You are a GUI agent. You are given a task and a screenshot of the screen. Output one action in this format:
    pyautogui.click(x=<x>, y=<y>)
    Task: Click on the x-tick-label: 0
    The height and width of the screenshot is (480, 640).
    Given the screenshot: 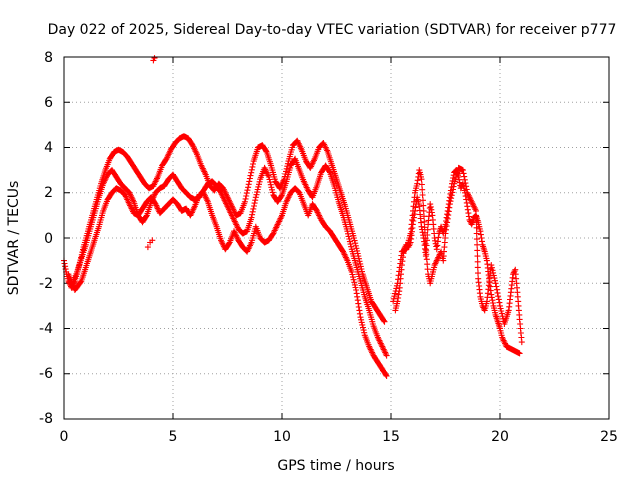 What is the action you would take?
    pyautogui.click(x=64, y=437)
    